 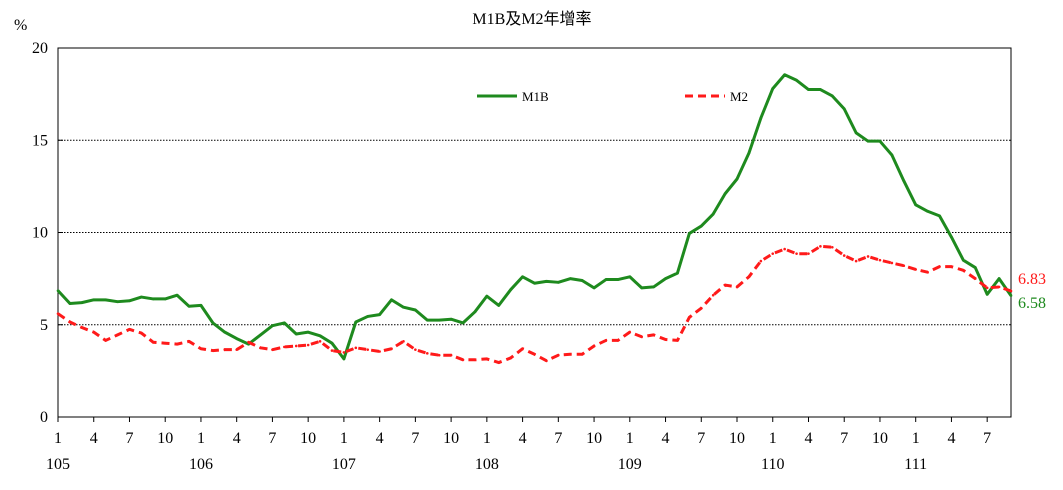 What do you see at coordinates (739, 96) in the screenshot?
I see `legend-label-m2: M2` at bounding box center [739, 96].